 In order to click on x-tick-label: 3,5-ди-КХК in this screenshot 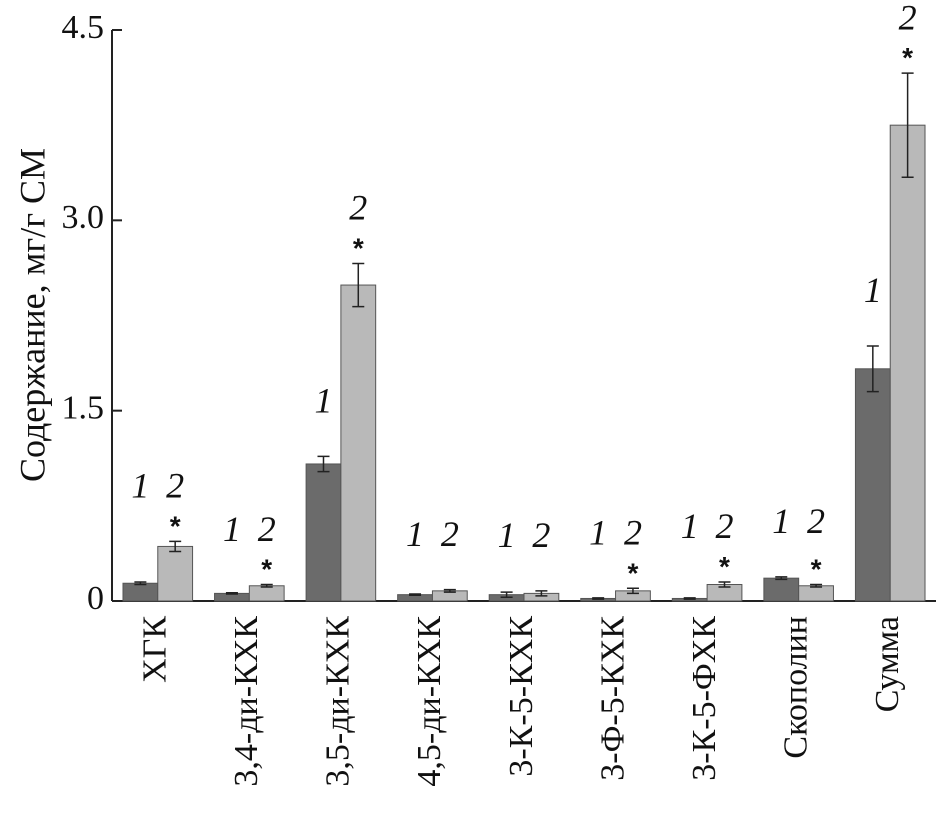, I will do `click(338, 701)`.